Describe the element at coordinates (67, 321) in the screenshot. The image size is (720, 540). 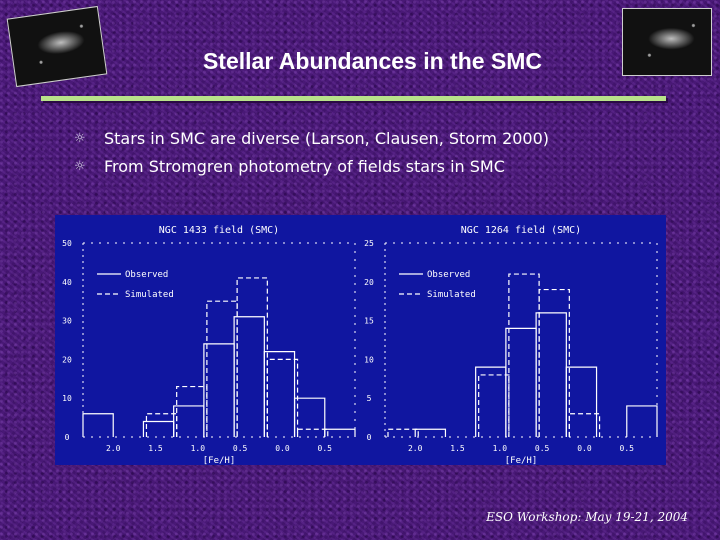
I see `y-tick-label: 30` at that location.